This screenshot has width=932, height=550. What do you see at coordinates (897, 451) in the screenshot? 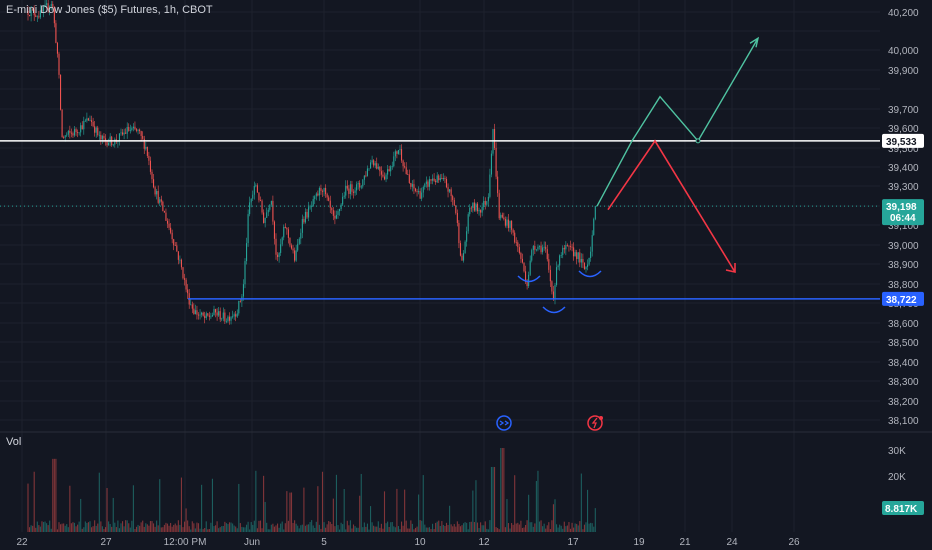
I see `volume-tick-label: 30K` at bounding box center [897, 451].